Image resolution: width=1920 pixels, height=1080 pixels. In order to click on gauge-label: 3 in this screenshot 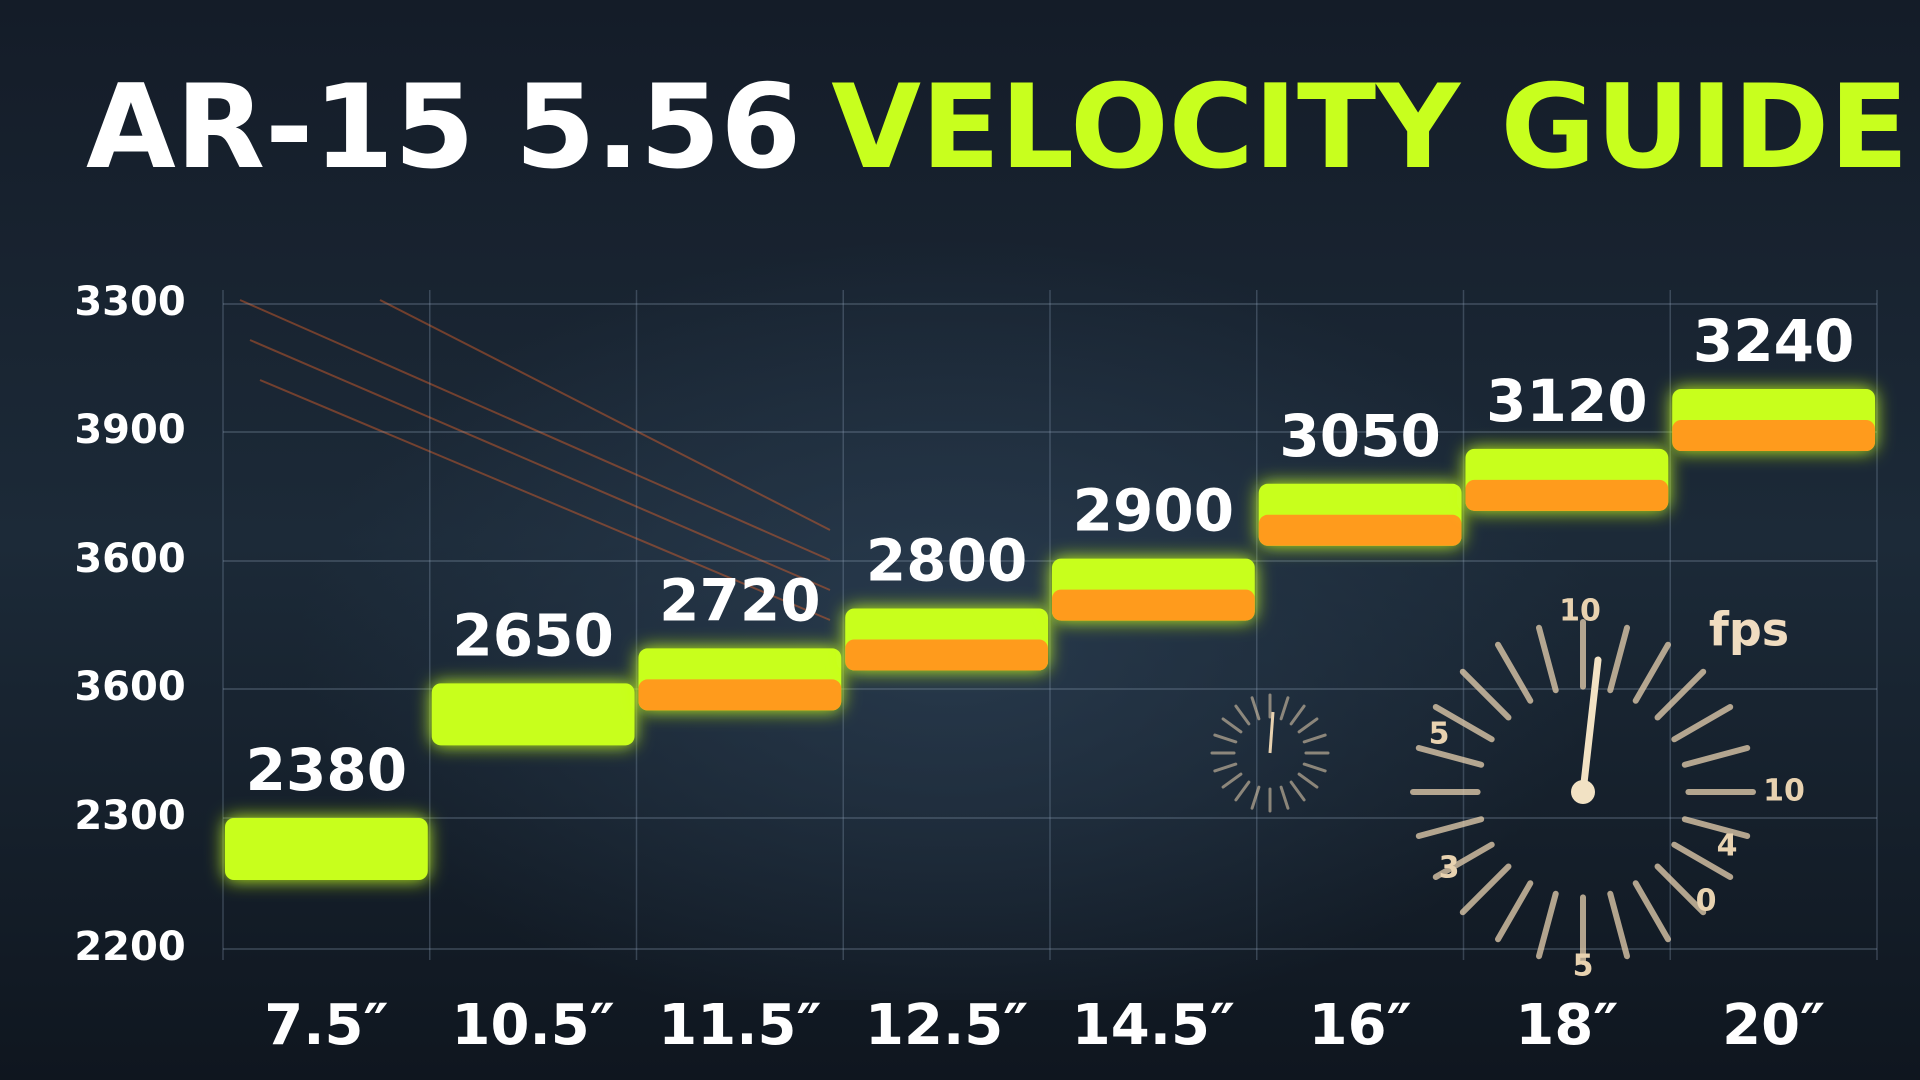, I will do `click(1449, 868)`.